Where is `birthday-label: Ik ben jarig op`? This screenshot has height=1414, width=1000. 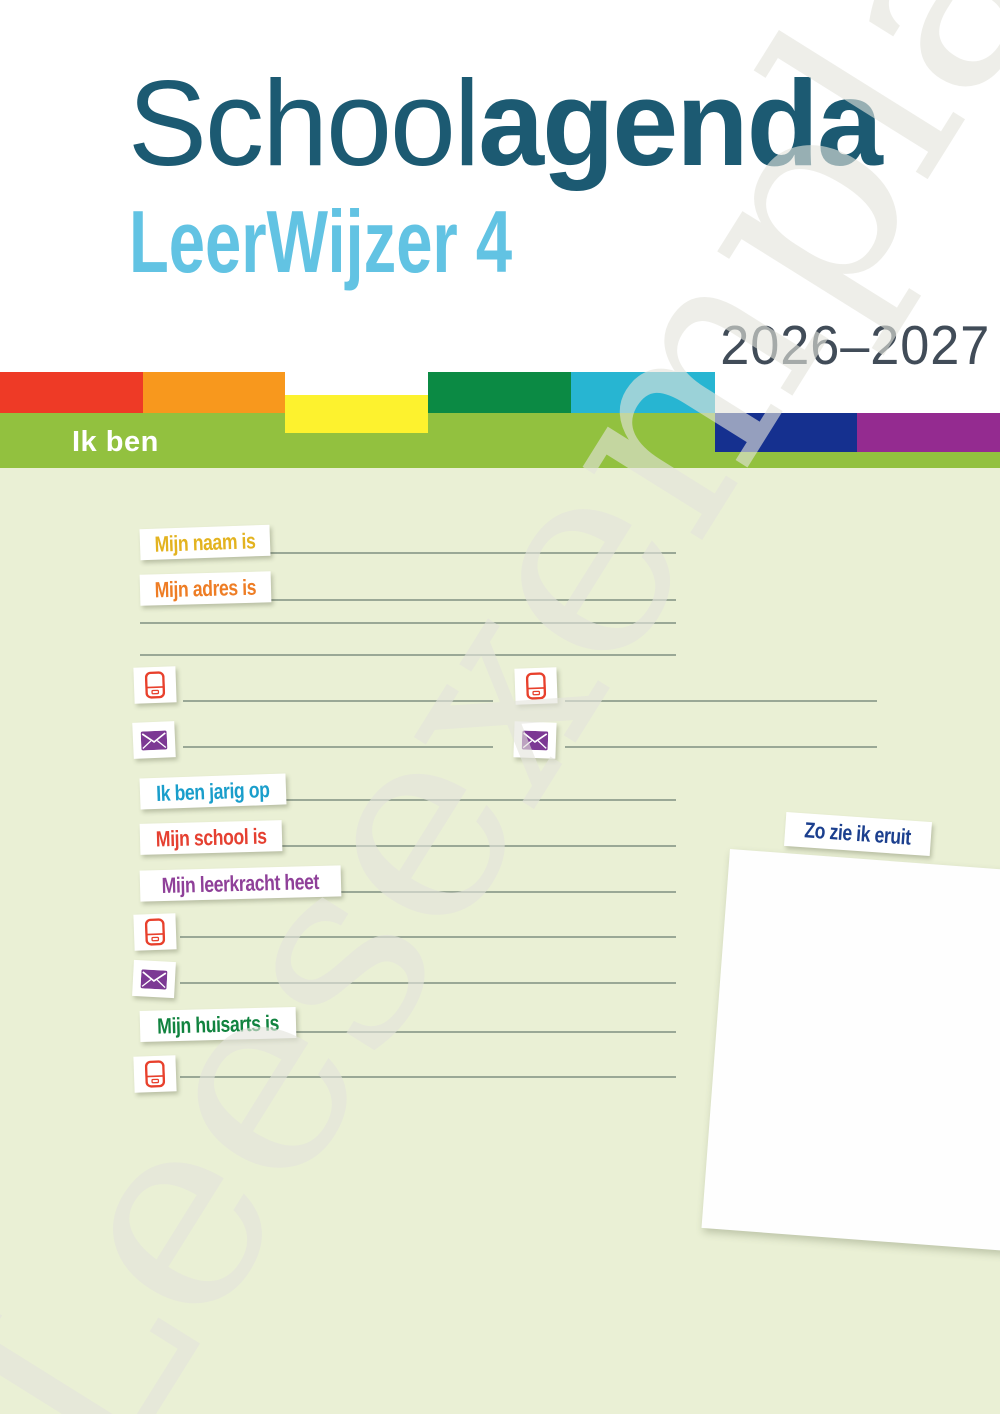
birthday-label: Ik ben jarig op is located at coordinates (212, 791).